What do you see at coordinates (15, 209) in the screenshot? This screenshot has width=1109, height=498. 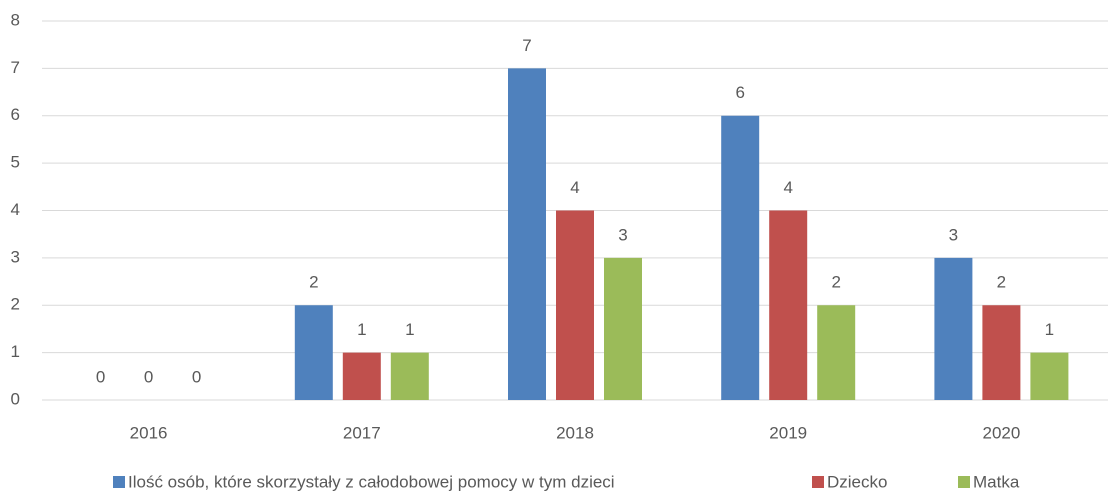 I see `y-tick-label: 4` at bounding box center [15, 209].